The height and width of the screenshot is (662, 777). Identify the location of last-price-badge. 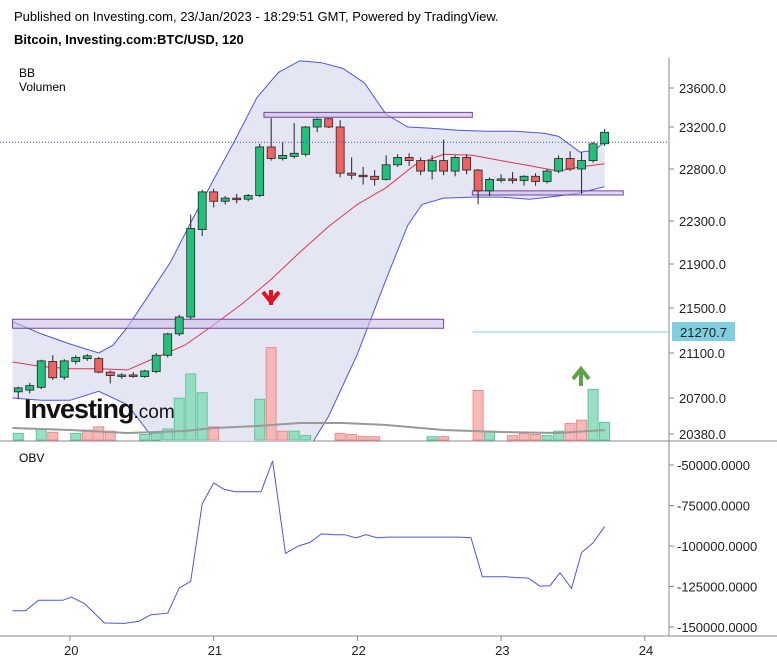
(703, 331).